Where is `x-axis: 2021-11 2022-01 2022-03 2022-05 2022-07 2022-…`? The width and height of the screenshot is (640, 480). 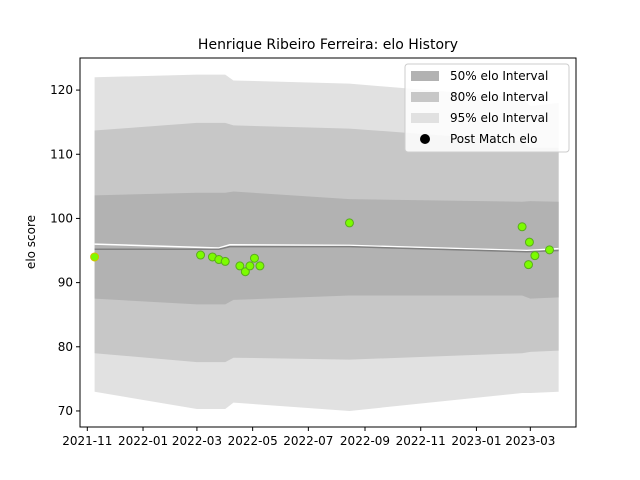 x-axis: 2021-11 2022-01 2022-03 2022-05 2022-07 2022-… is located at coordinates (308, 437).